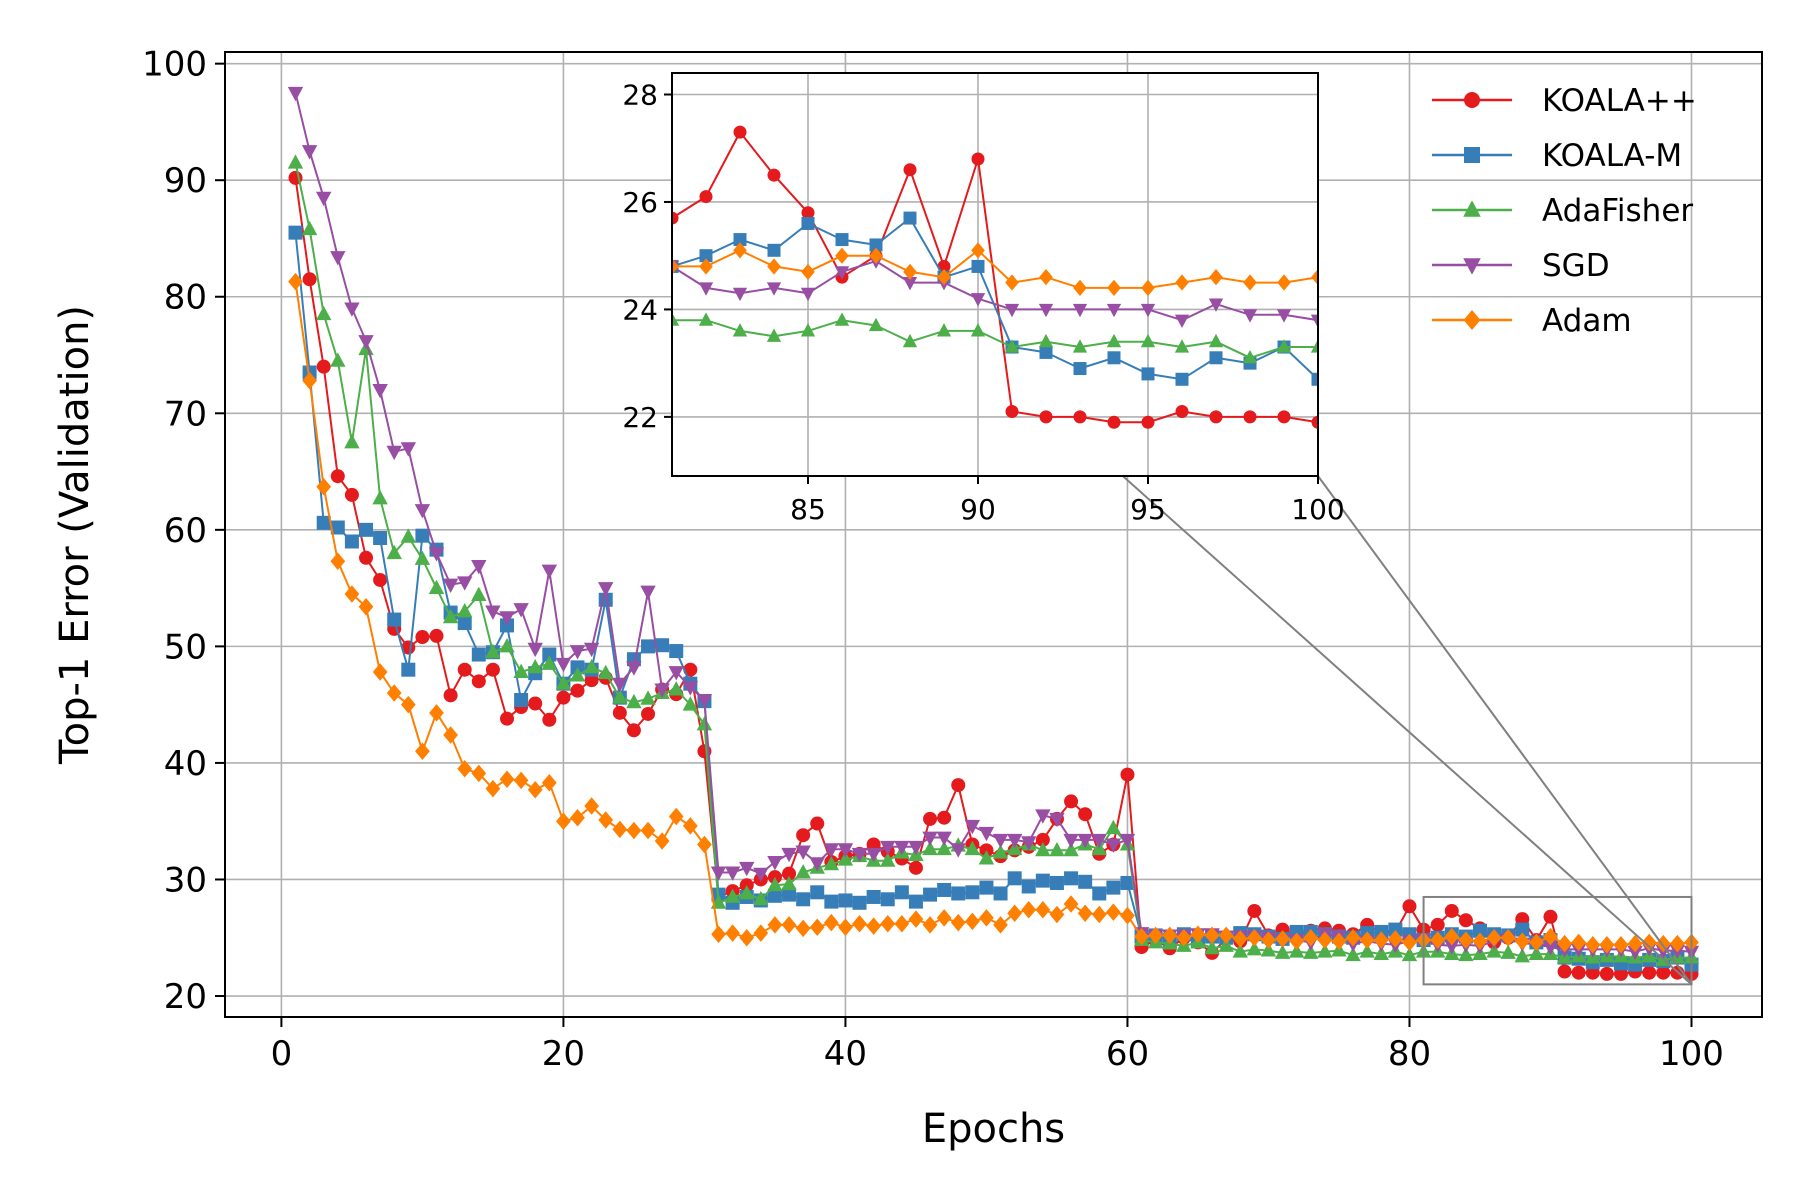 Image resolution: width=1800 pixels, height=1204 pixels. Describe the element at coordinates (1067, 501) in the screenshot. I see `inset-x-axis: 85 90 95 100` at that location.